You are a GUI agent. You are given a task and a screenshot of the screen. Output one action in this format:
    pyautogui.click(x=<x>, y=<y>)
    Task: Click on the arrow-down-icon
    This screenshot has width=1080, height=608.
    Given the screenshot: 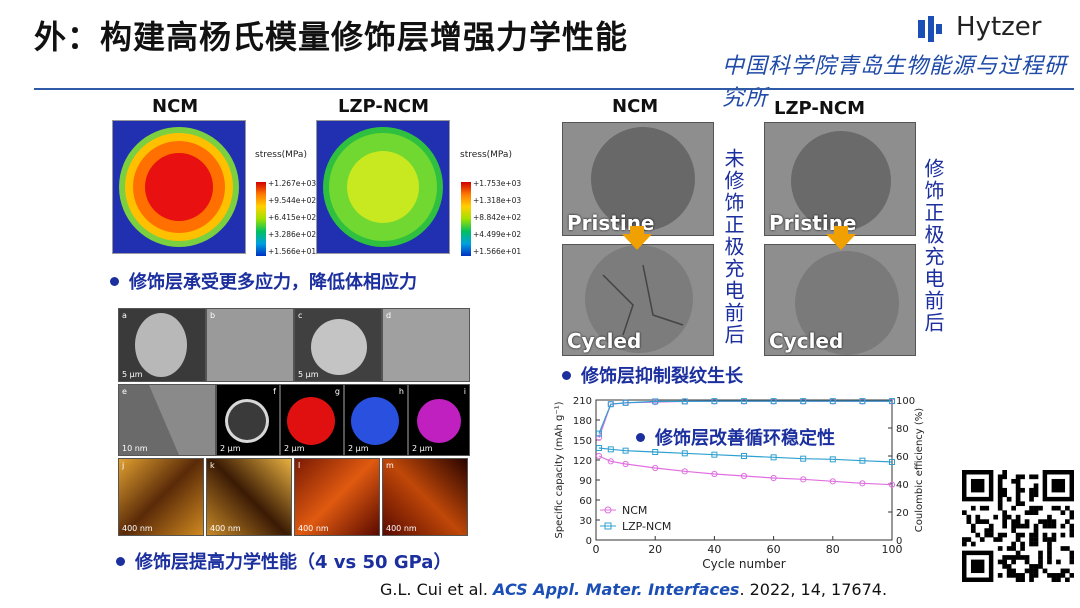 What is the action you would take?
    pyautogui.click(x=637, y=238)
    